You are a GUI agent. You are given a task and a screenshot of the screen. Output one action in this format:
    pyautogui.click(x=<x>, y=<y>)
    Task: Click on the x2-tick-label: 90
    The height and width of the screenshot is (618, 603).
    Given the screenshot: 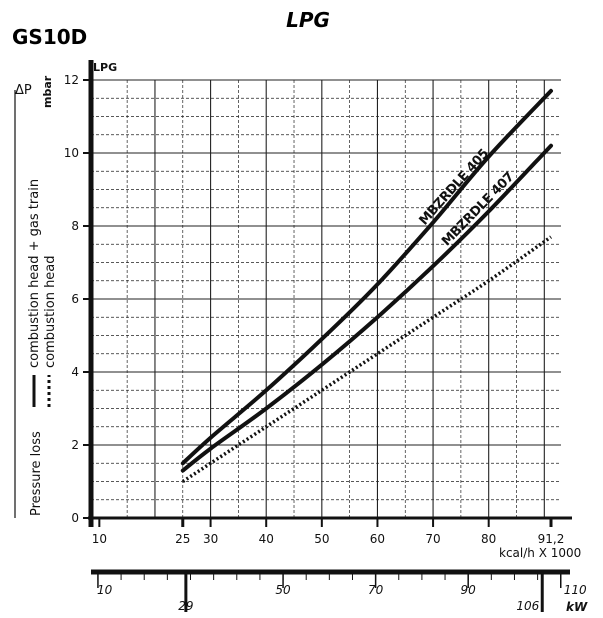 What is the action you would take?
    pyautogui.click(x=469, y=590)
    